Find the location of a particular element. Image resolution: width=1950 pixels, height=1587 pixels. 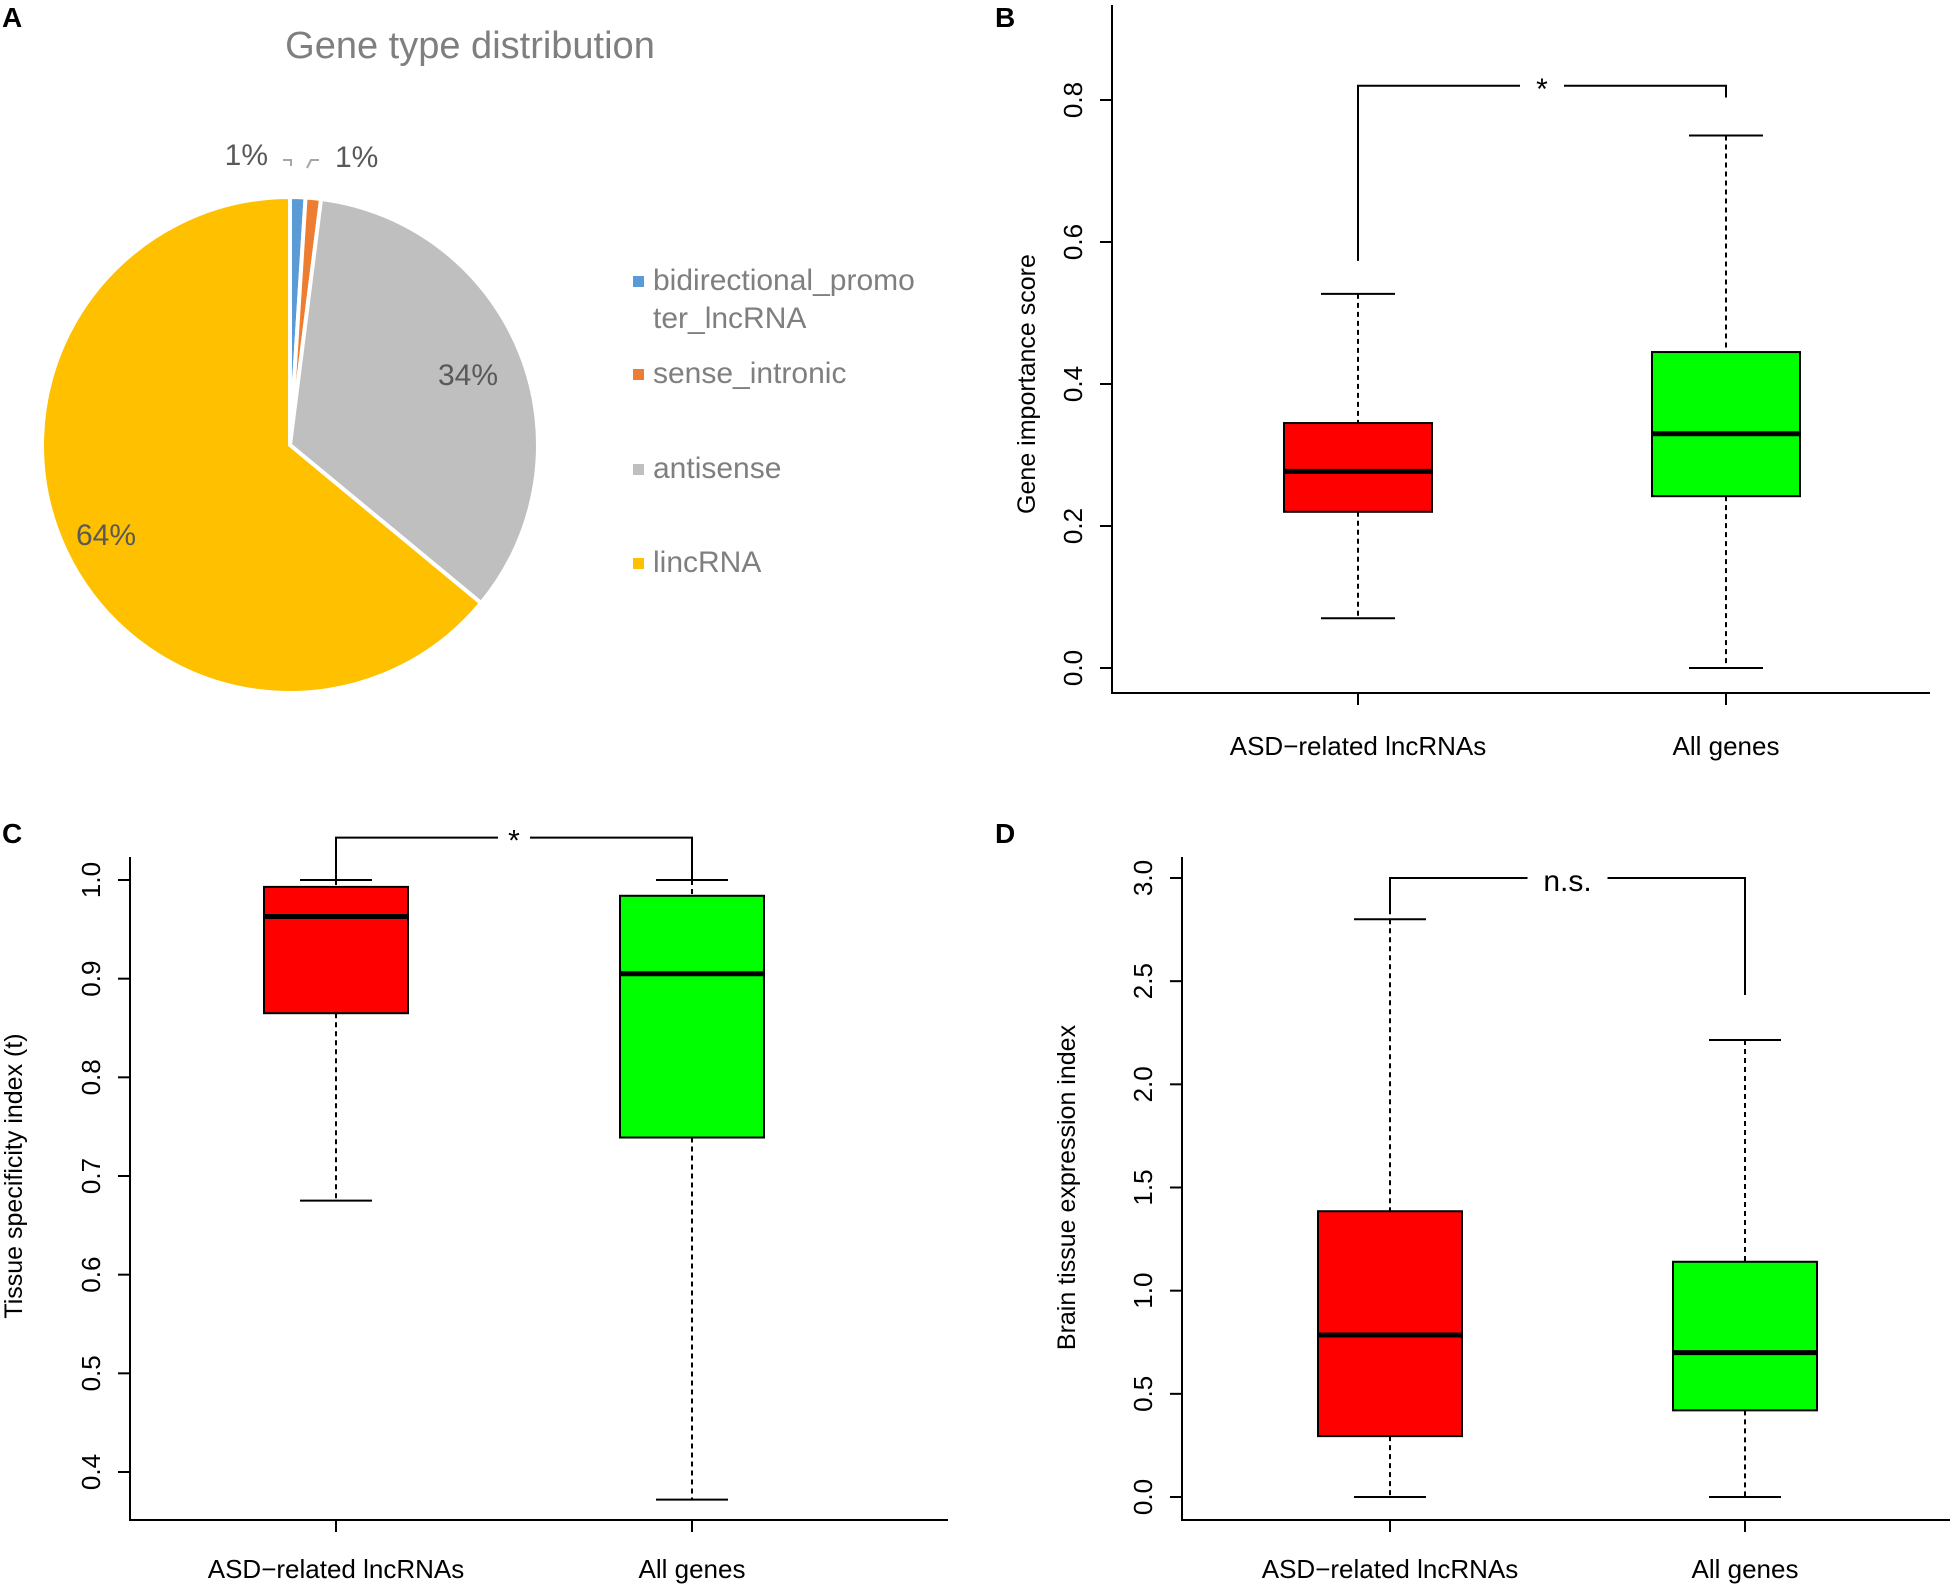

legend-label: antisense is located at coordinates (717, 468).